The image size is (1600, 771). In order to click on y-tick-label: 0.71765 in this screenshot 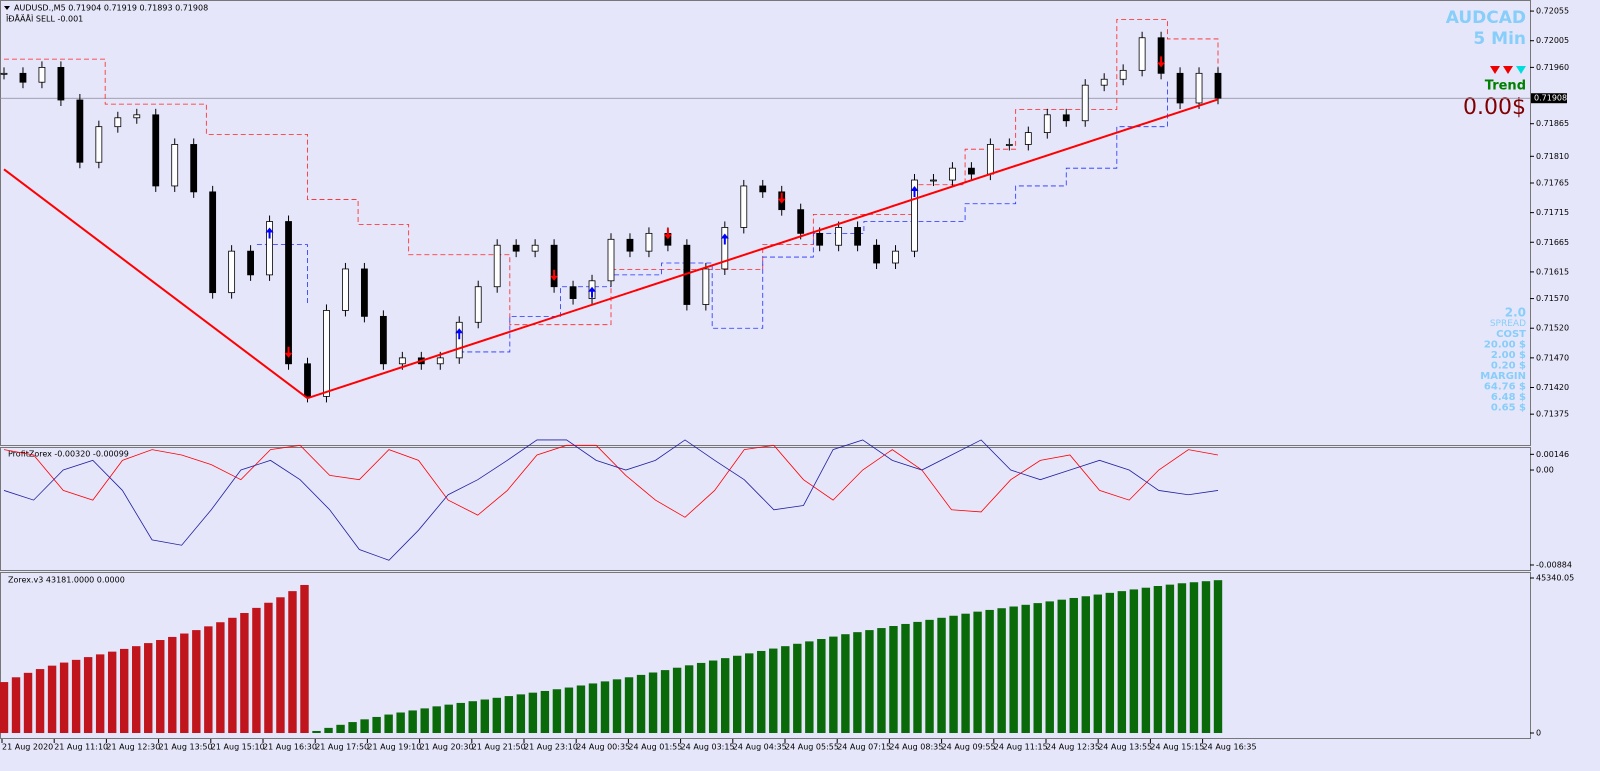, I will do `click(1552, 182)`.